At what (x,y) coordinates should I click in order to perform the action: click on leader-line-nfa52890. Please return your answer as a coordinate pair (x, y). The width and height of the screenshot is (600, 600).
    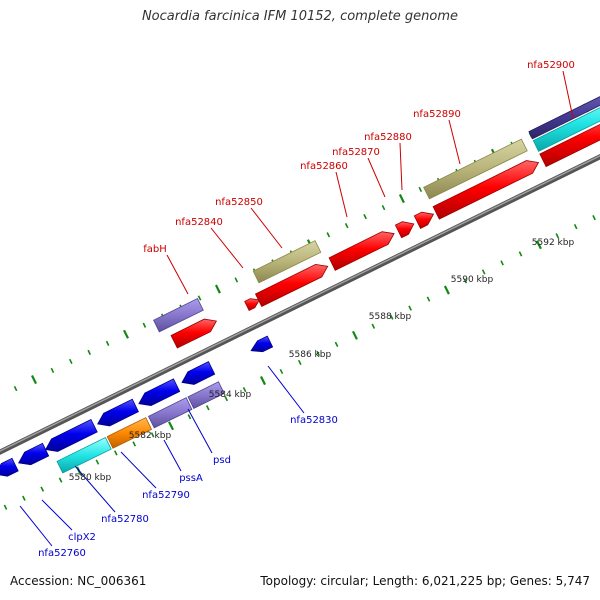
    Looking at the image, I should click on (454, 142).